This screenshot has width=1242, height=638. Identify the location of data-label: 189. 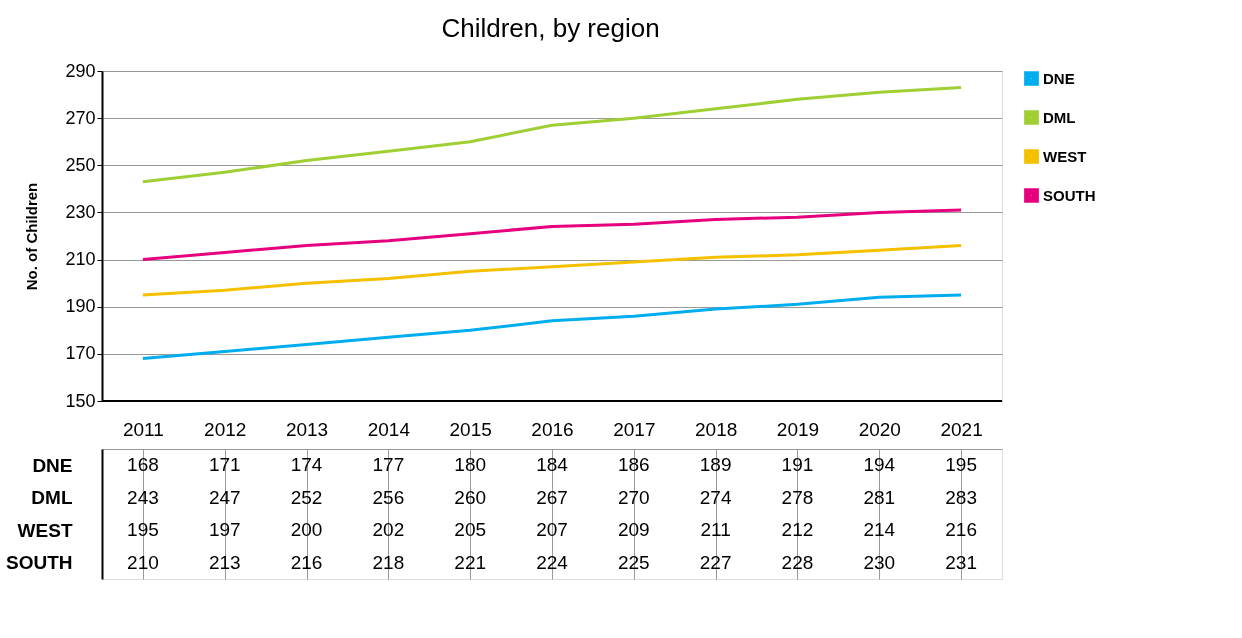
(715, 465).